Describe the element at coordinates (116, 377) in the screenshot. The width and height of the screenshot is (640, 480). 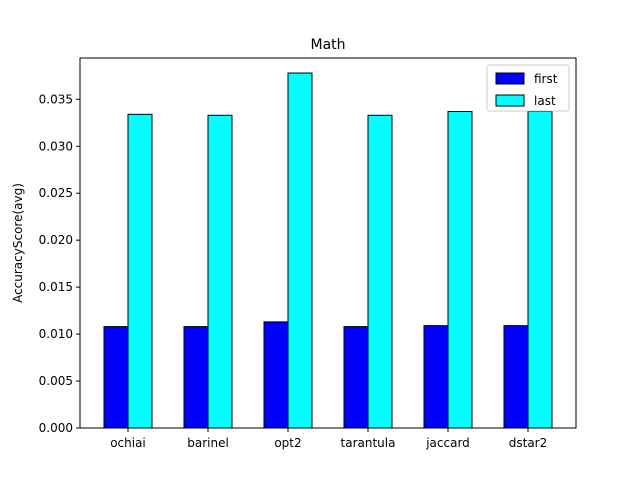
I see `bar-first-ochiai` at that location.